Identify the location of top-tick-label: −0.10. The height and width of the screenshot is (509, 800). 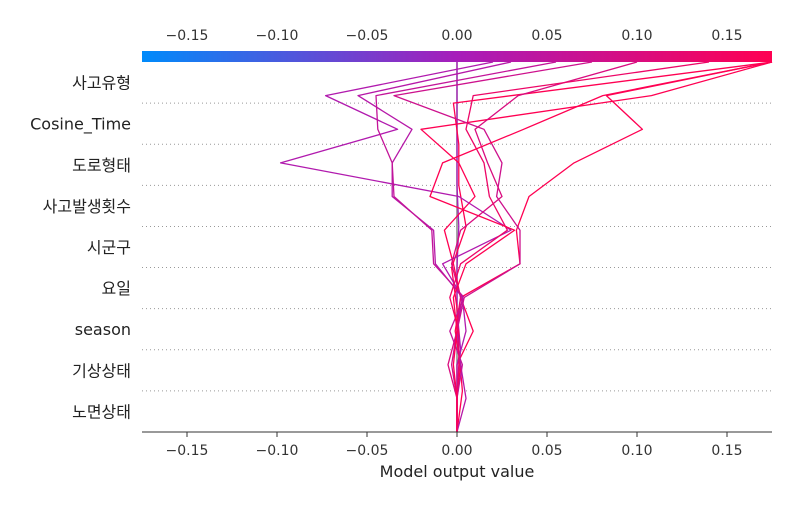
(277, 36).